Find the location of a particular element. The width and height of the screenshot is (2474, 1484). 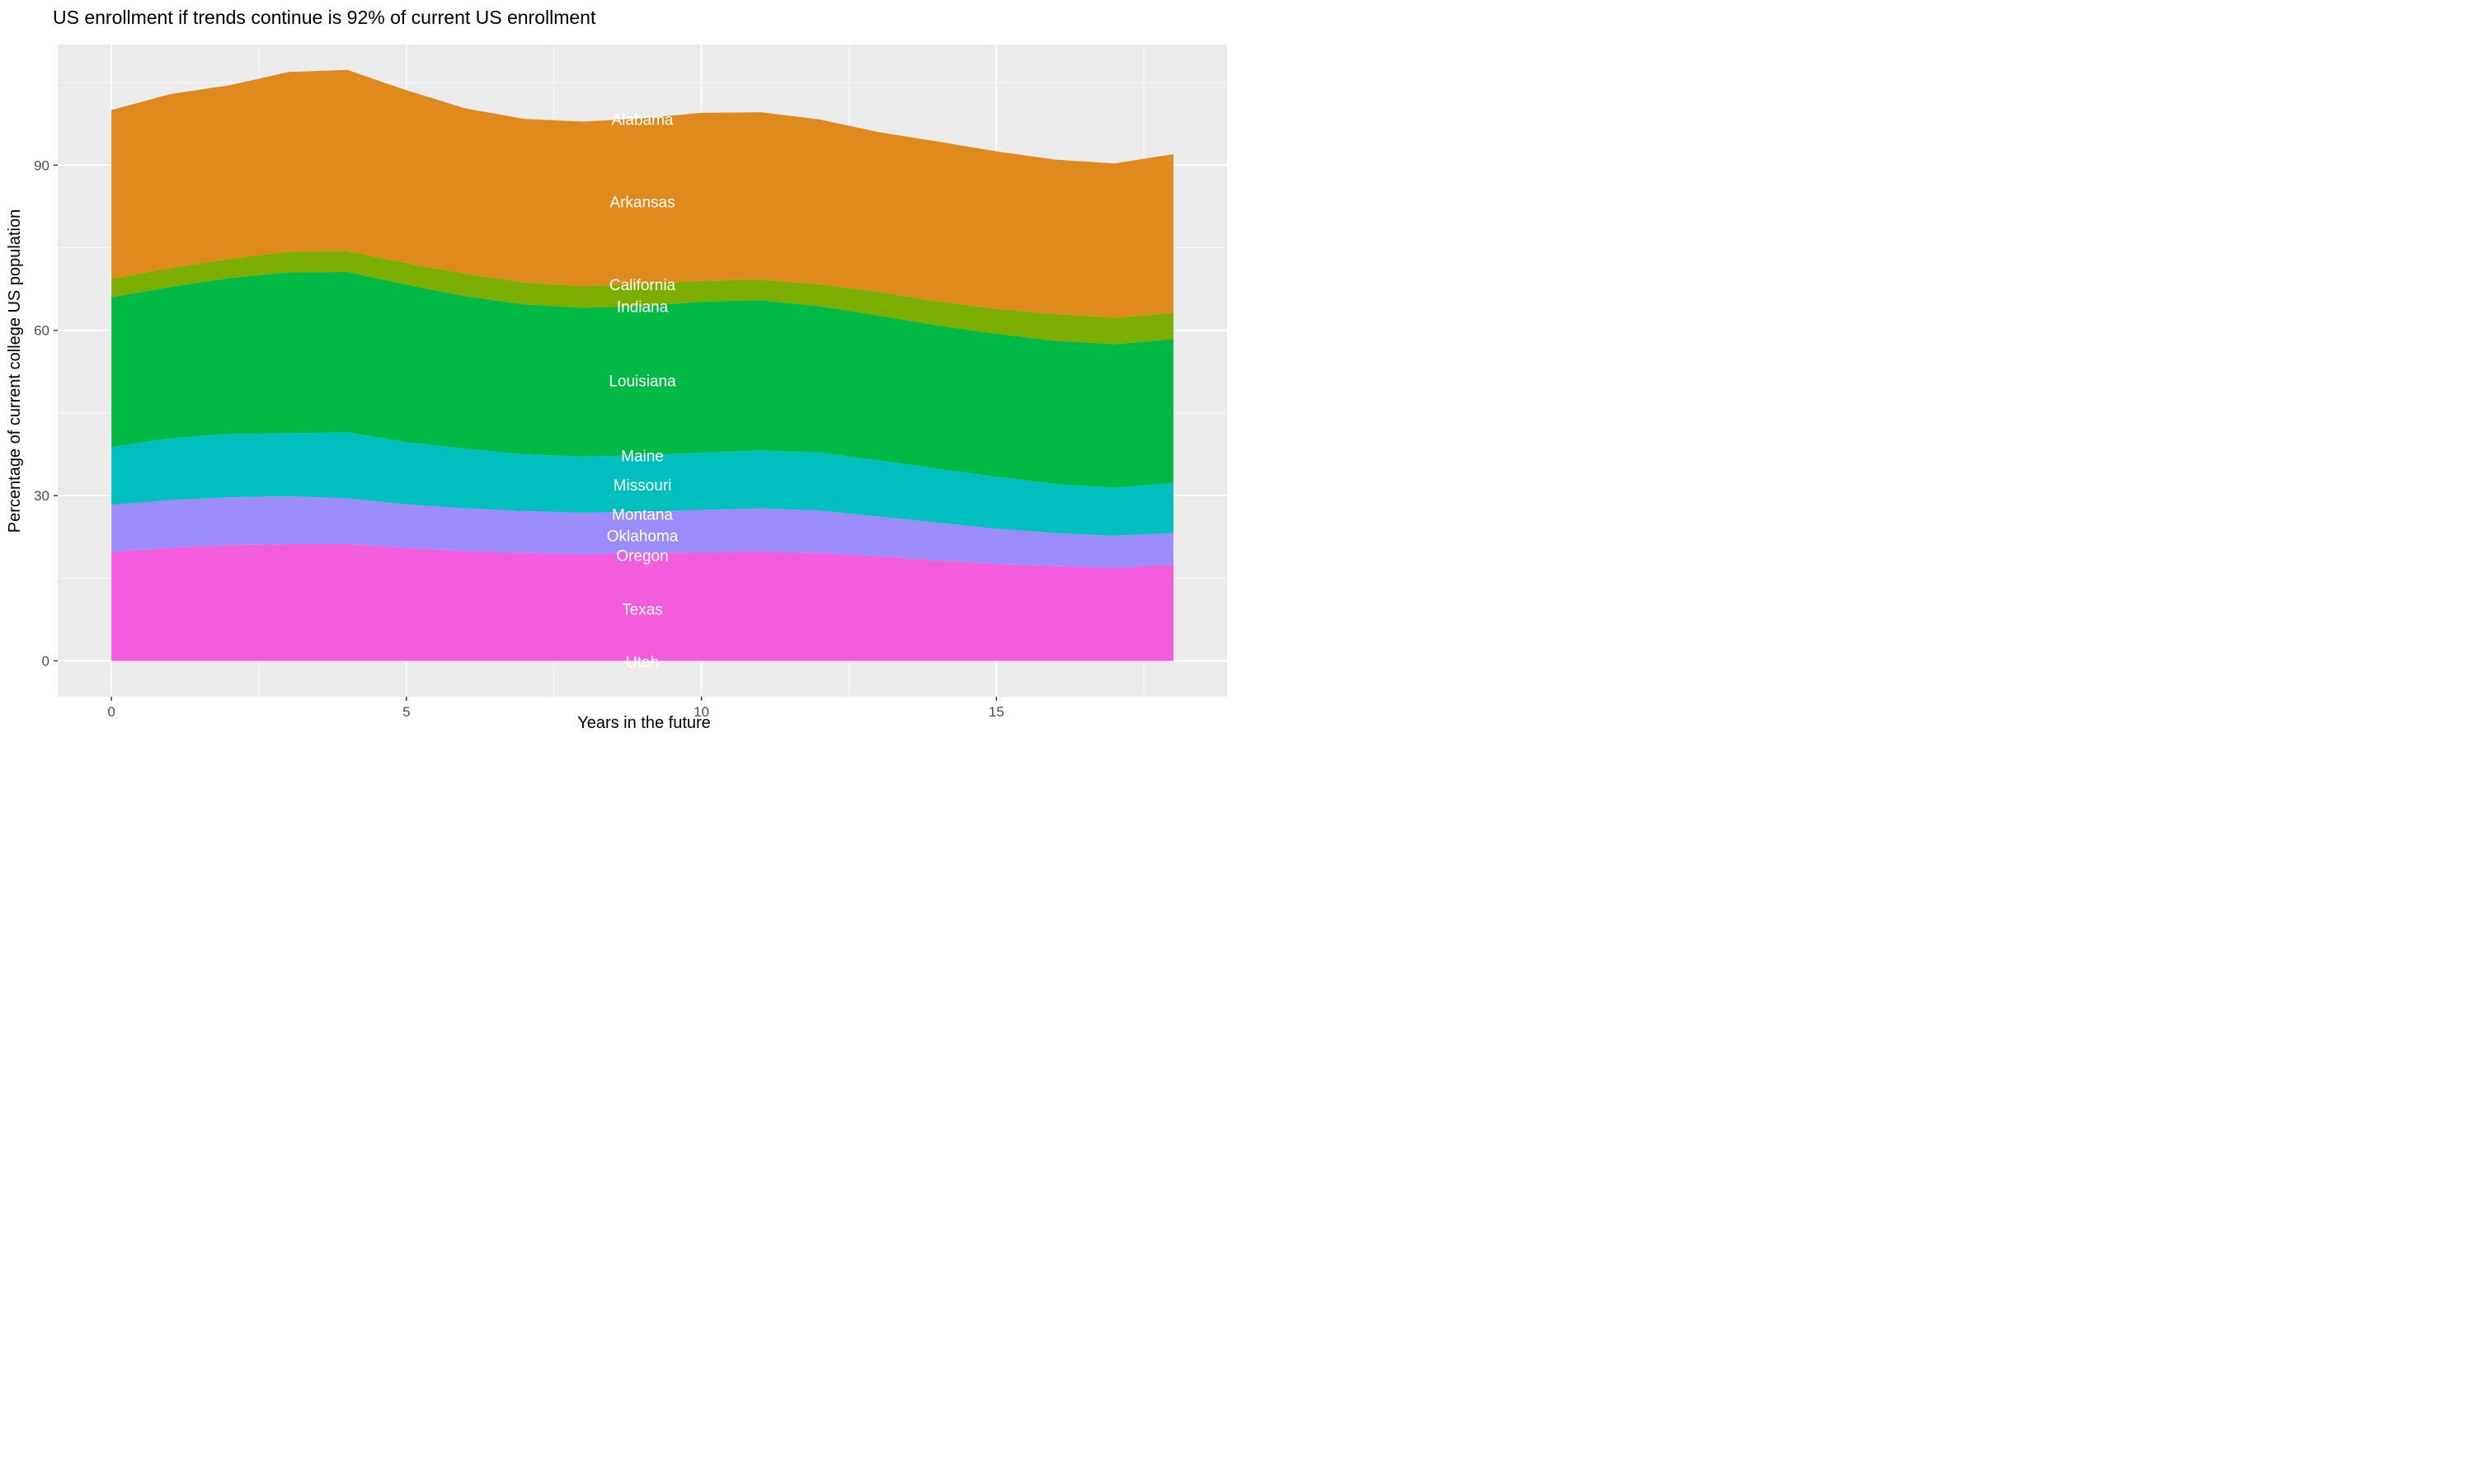

x-tick-label: 10 is located at coordinates (701, 712).